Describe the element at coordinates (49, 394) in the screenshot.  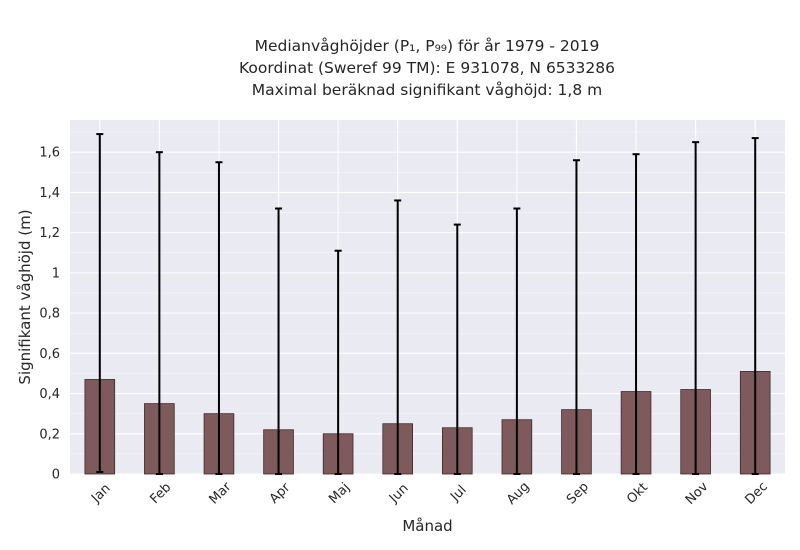
I see `y-tick-label: 0,4` at that location.